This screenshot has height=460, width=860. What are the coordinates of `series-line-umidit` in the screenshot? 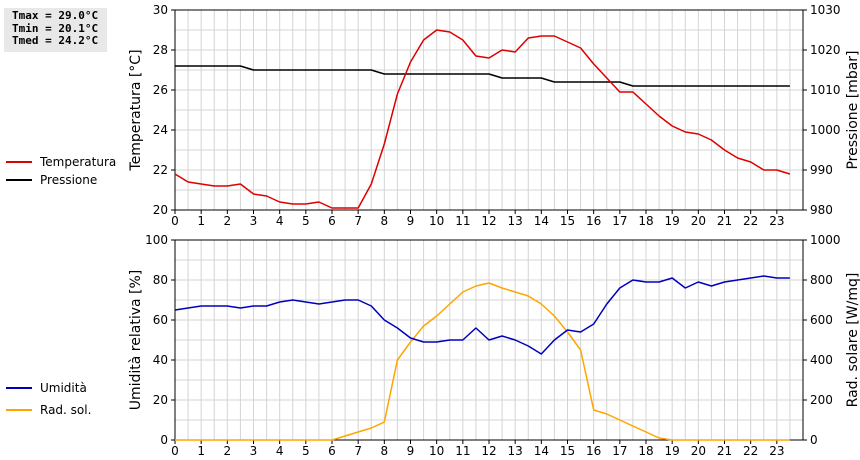 It's located at (482, 315).